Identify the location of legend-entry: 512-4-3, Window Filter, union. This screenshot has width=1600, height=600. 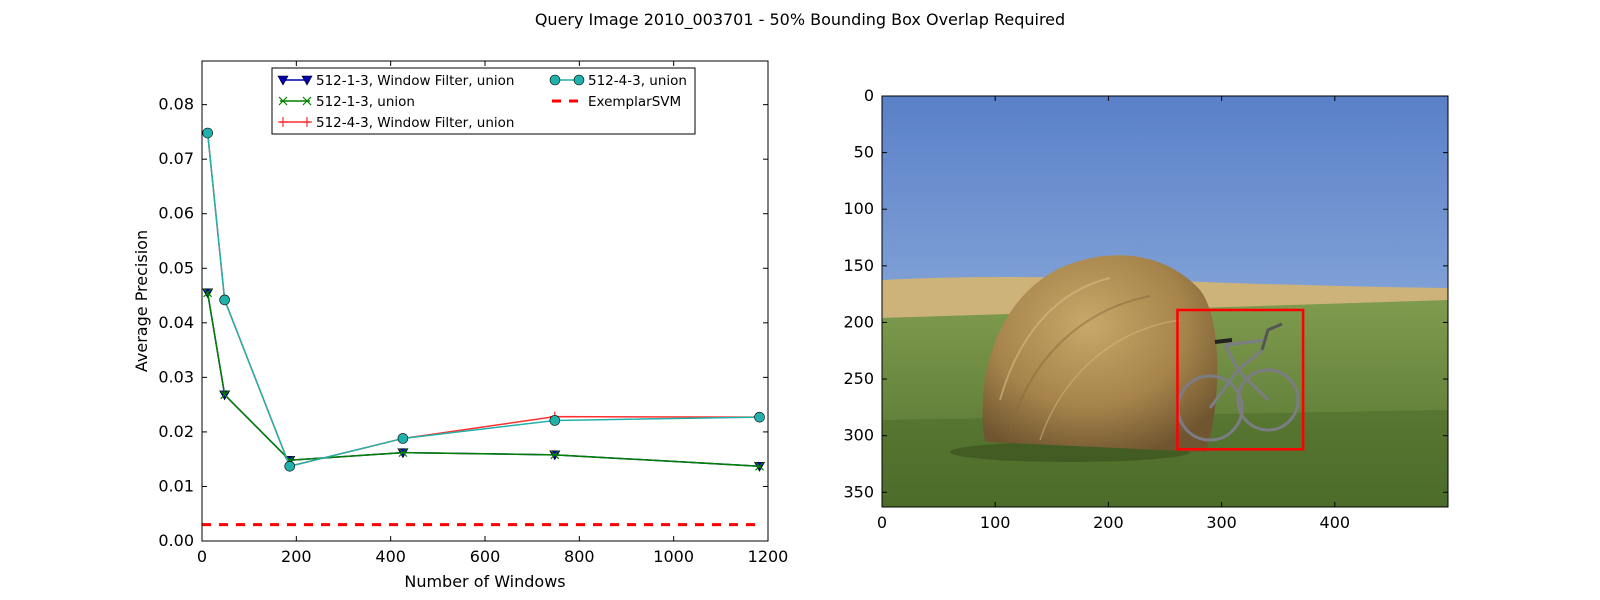
(396, 123).